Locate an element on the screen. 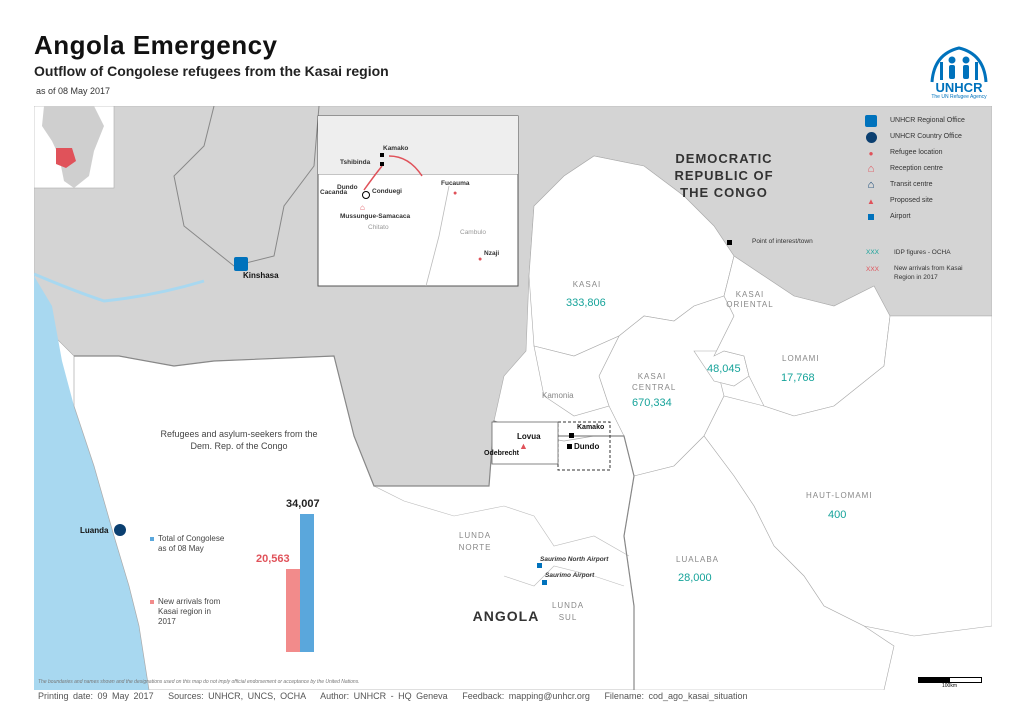 The image size is (1024, 724). inset-reception-centre-icon: ⌂ is located at coordinates (362, 207).